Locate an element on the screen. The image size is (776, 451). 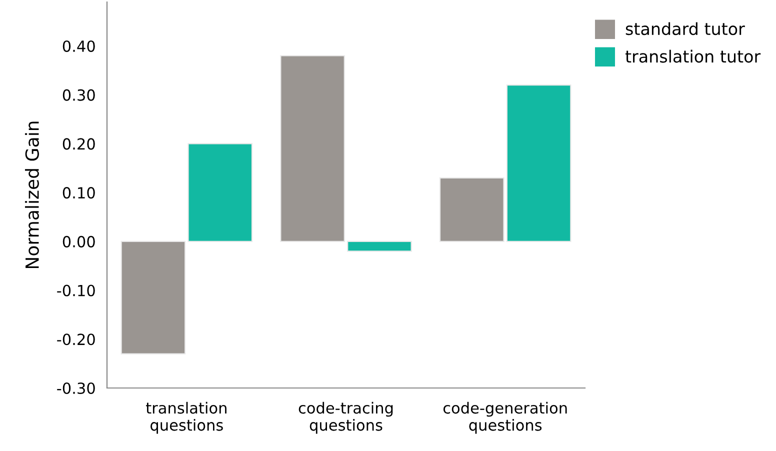
y-tick-label: 0.20 is located at coordinates (78, 144).